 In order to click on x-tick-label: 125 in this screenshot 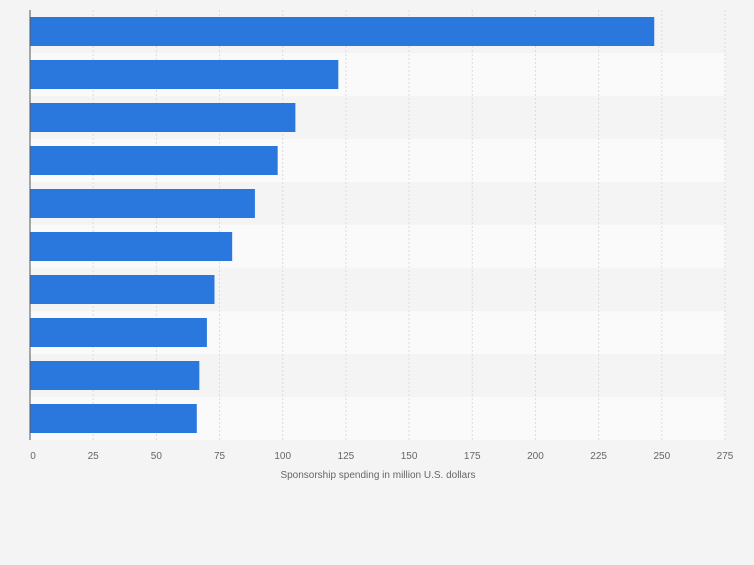, I will do `click(346, 456)`.